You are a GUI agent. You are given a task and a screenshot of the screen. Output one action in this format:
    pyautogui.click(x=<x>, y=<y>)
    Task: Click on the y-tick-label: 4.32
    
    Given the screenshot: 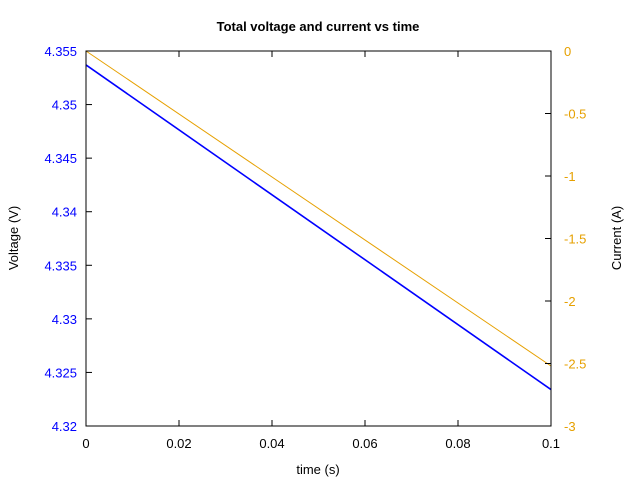 What is the action you would take?
    pyautogui.click(x=64, y=426)
    